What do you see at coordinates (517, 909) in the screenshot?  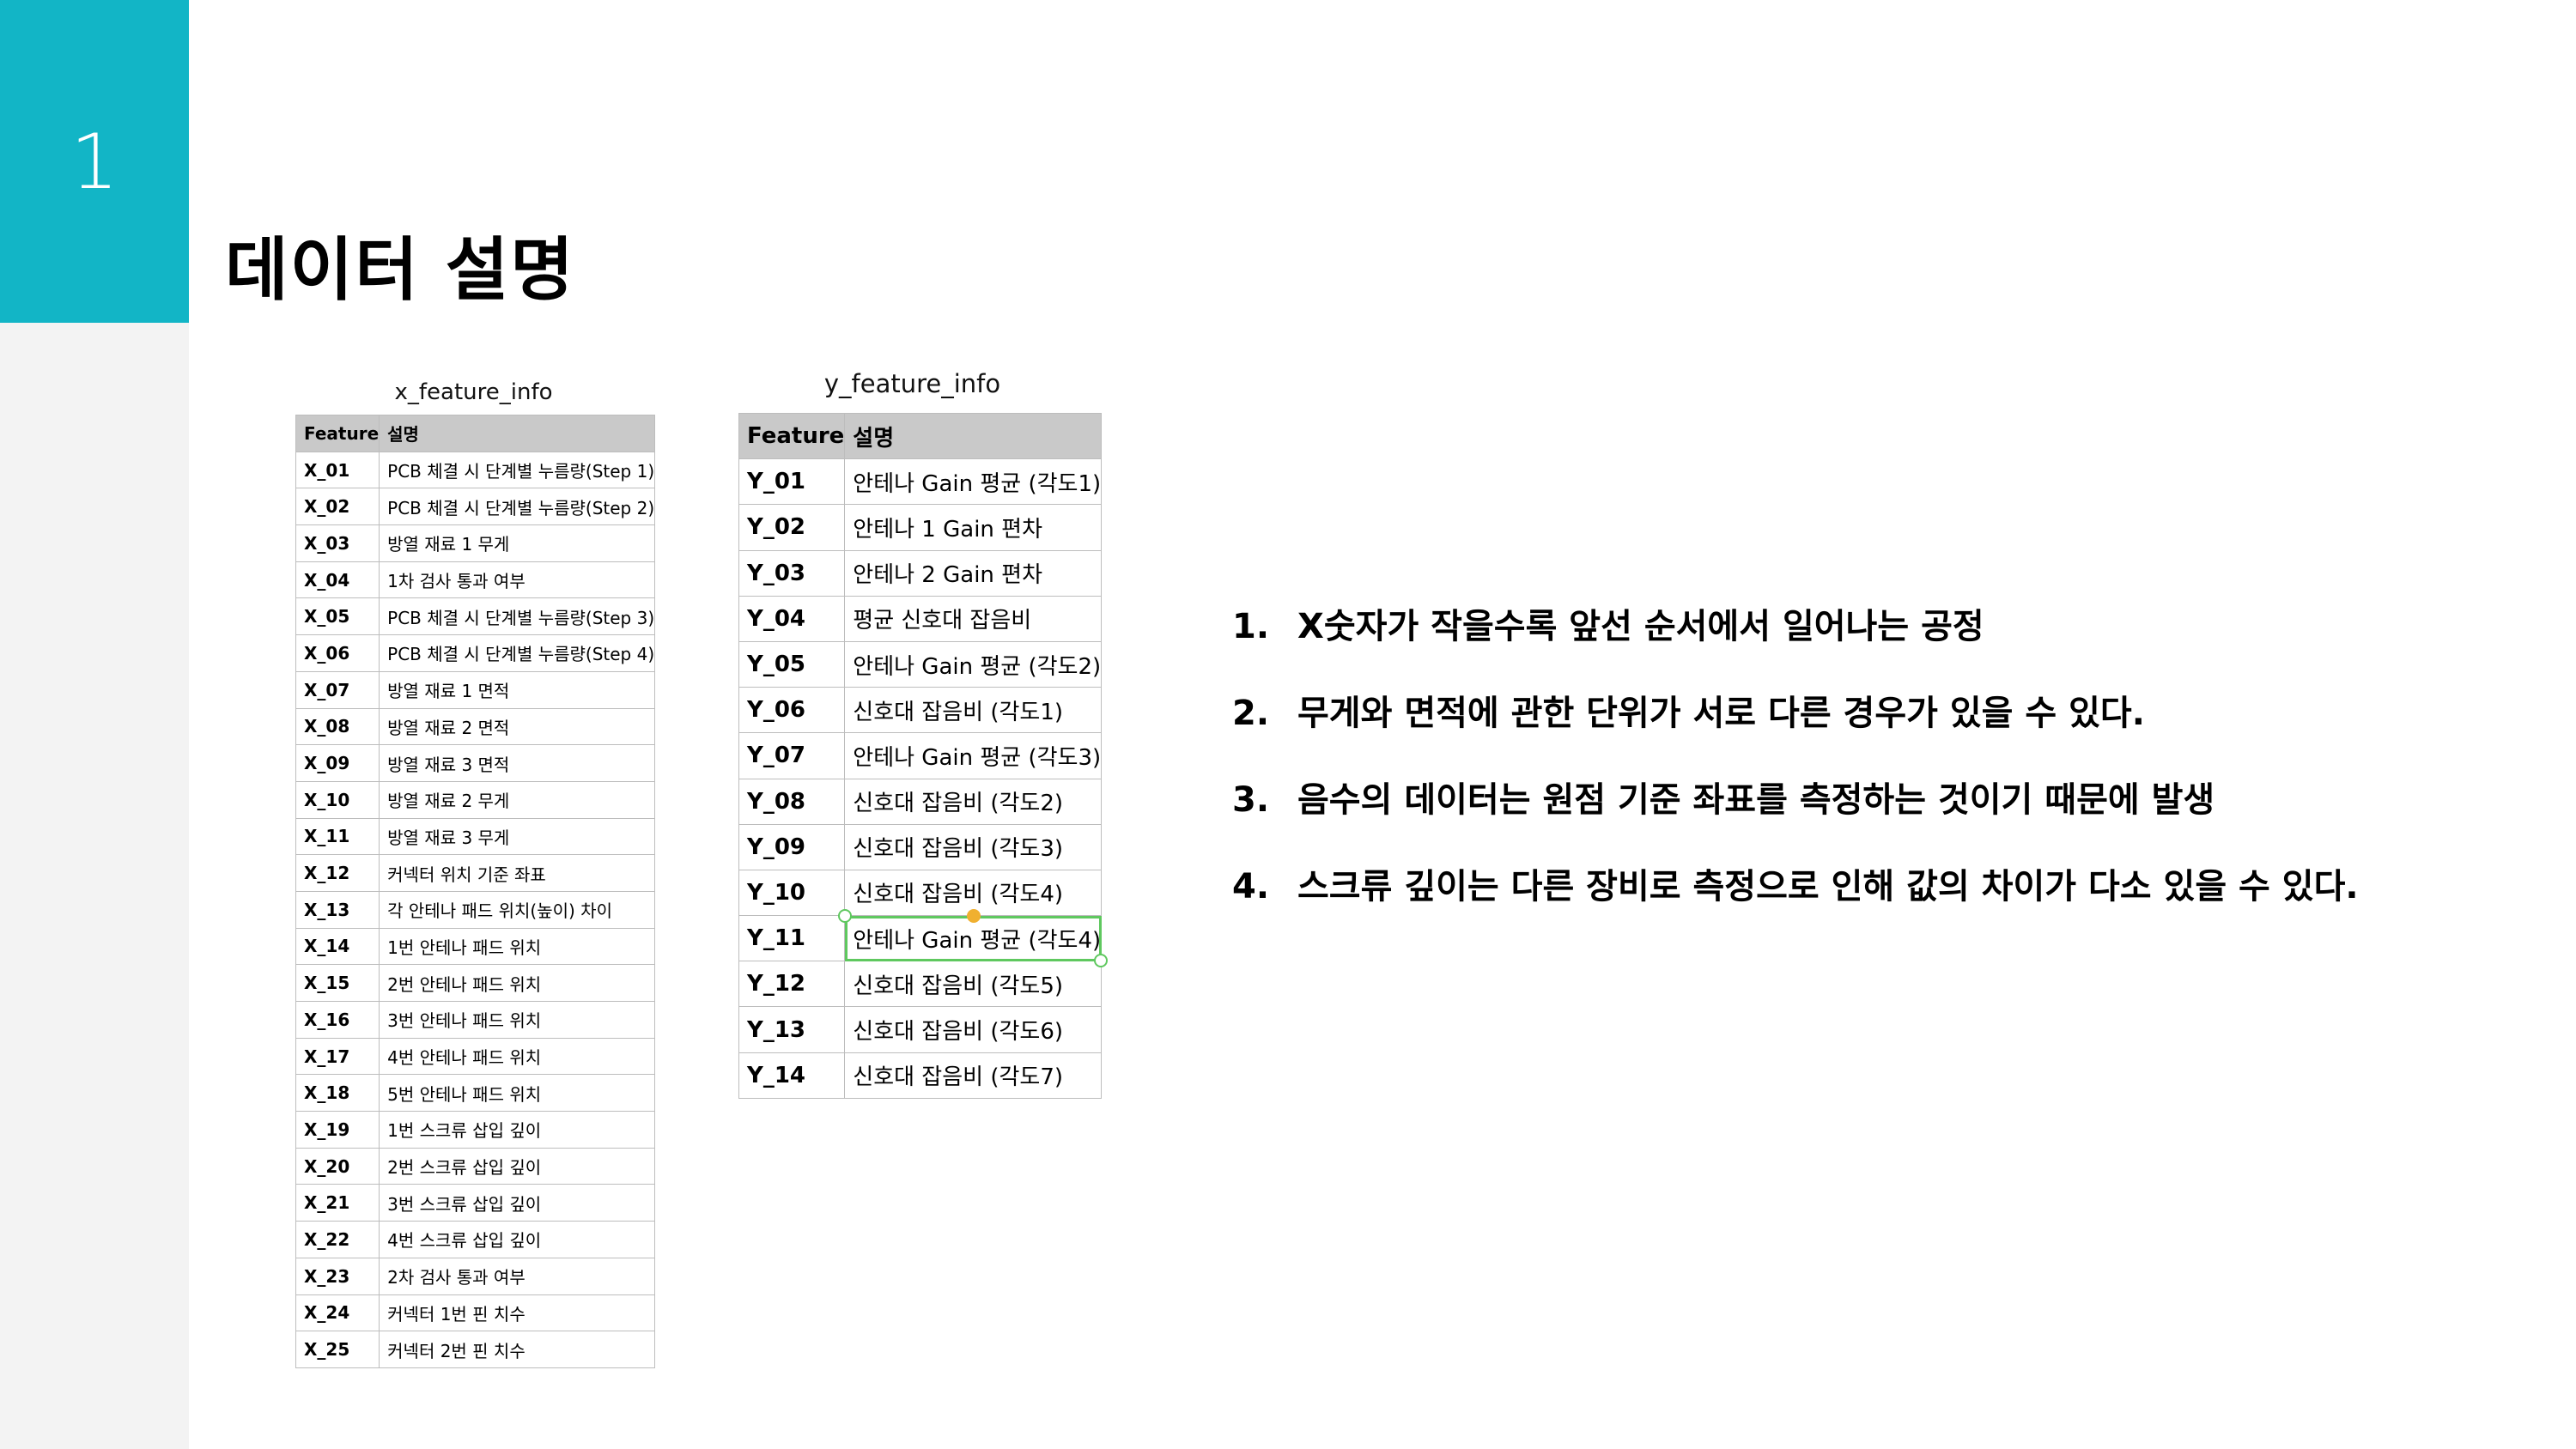 I see `description-cell: 각 안테나 패드 위치(높이) 차이` at bounding box center [517, 909].